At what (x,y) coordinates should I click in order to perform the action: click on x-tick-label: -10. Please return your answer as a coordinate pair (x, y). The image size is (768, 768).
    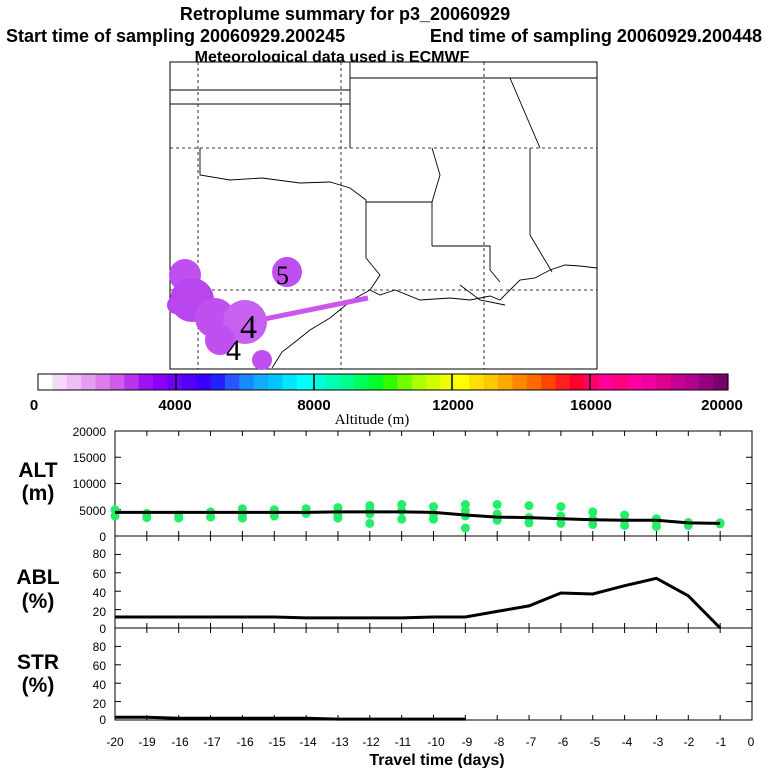
    Looking at the image, I should click on (436, 742).